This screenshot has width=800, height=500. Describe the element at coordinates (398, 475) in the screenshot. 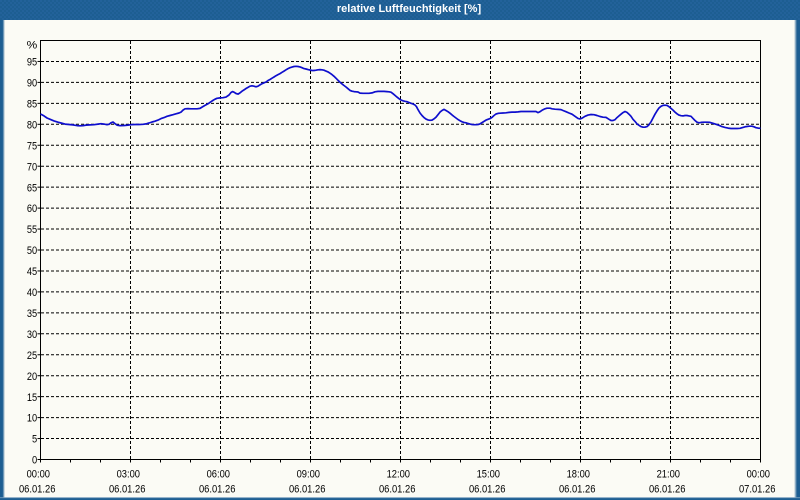

I see `svg-text: 12:00` at that location.